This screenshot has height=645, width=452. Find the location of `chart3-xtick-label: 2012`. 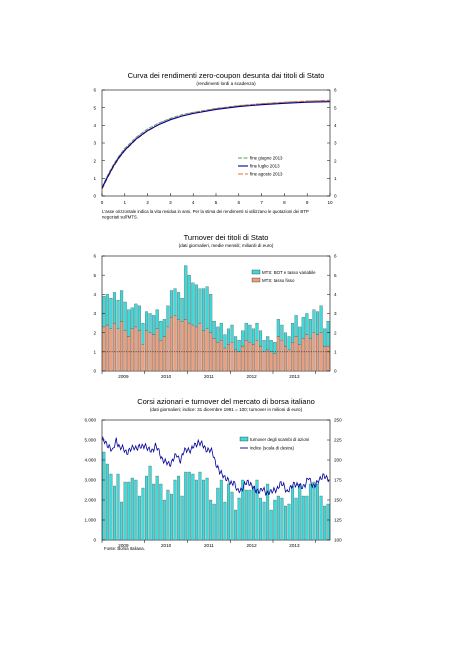

chart3-xtick-label: 2012 is located at coordinates (251, 545).